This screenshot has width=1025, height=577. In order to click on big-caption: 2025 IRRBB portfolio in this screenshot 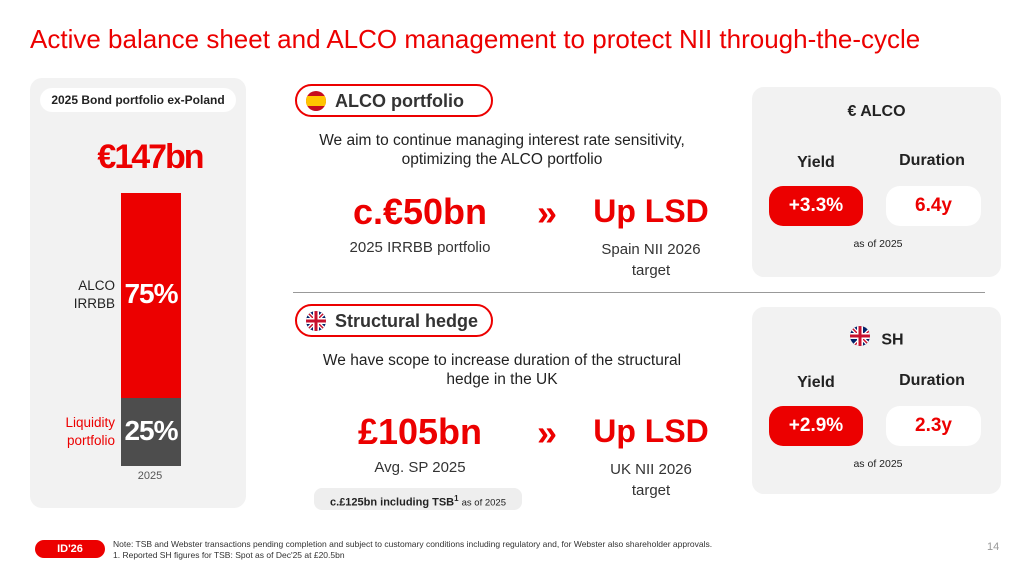, I will do `click(420, 247)`.